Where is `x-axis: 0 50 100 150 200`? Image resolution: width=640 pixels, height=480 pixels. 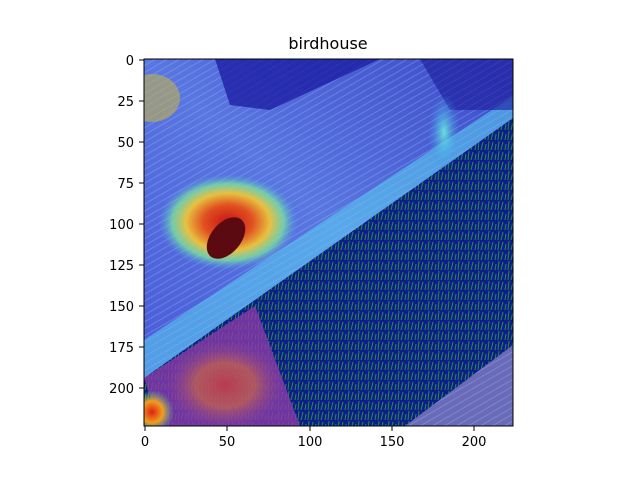 x-axis: 0 50 100 150 200 is located at coordinates (314, 438).